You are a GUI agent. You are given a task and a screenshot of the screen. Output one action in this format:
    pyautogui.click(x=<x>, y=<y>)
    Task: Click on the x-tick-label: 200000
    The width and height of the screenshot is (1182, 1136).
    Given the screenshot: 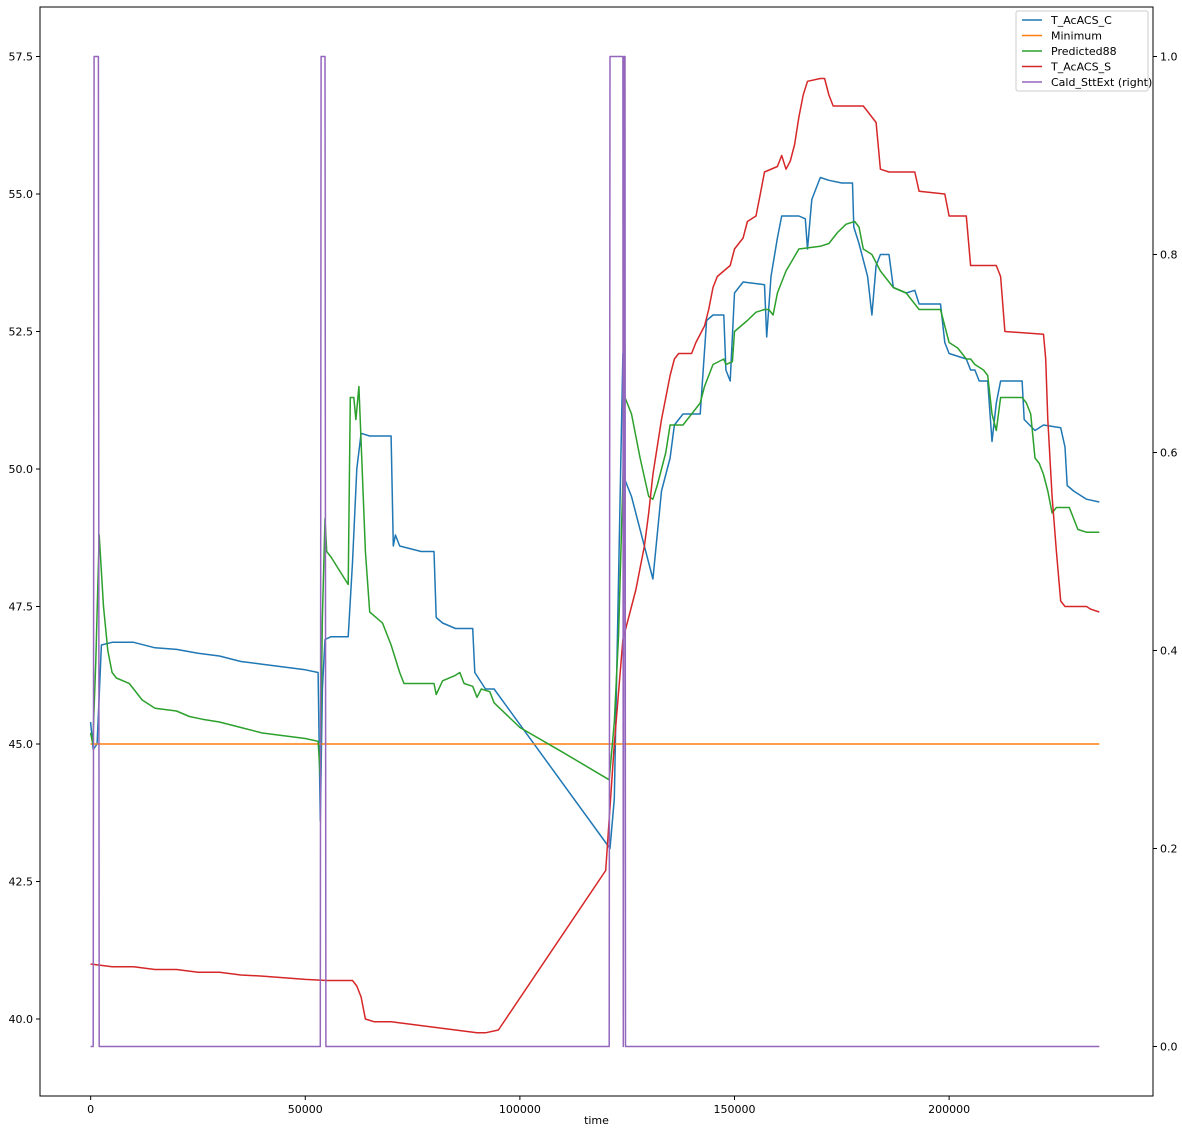 What is the action you would take?
    pyautogui.click(x=949, y=1109)
    